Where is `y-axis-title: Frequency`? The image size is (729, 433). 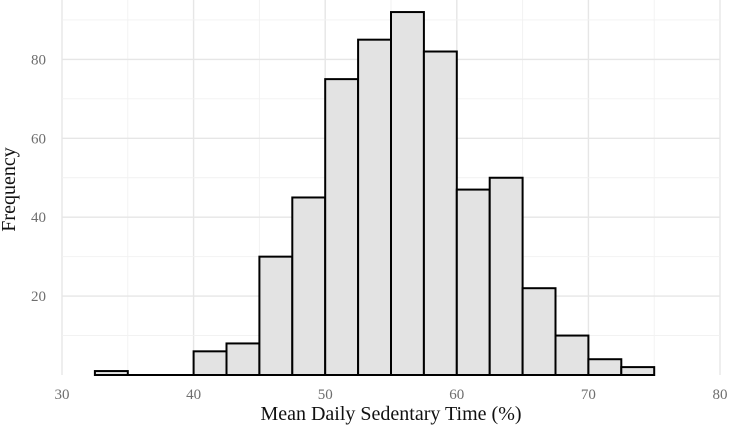
y-axis-title: Frequency is located at coordinates (10, 189).